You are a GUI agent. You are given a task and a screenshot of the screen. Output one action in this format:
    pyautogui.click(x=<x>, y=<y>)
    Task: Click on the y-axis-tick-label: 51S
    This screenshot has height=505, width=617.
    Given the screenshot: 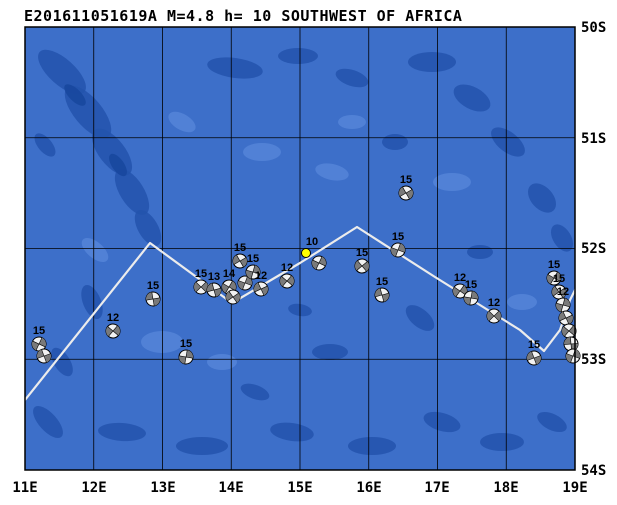 What is the action you would take?
    pyautogui.click(x=594, y=139)
    